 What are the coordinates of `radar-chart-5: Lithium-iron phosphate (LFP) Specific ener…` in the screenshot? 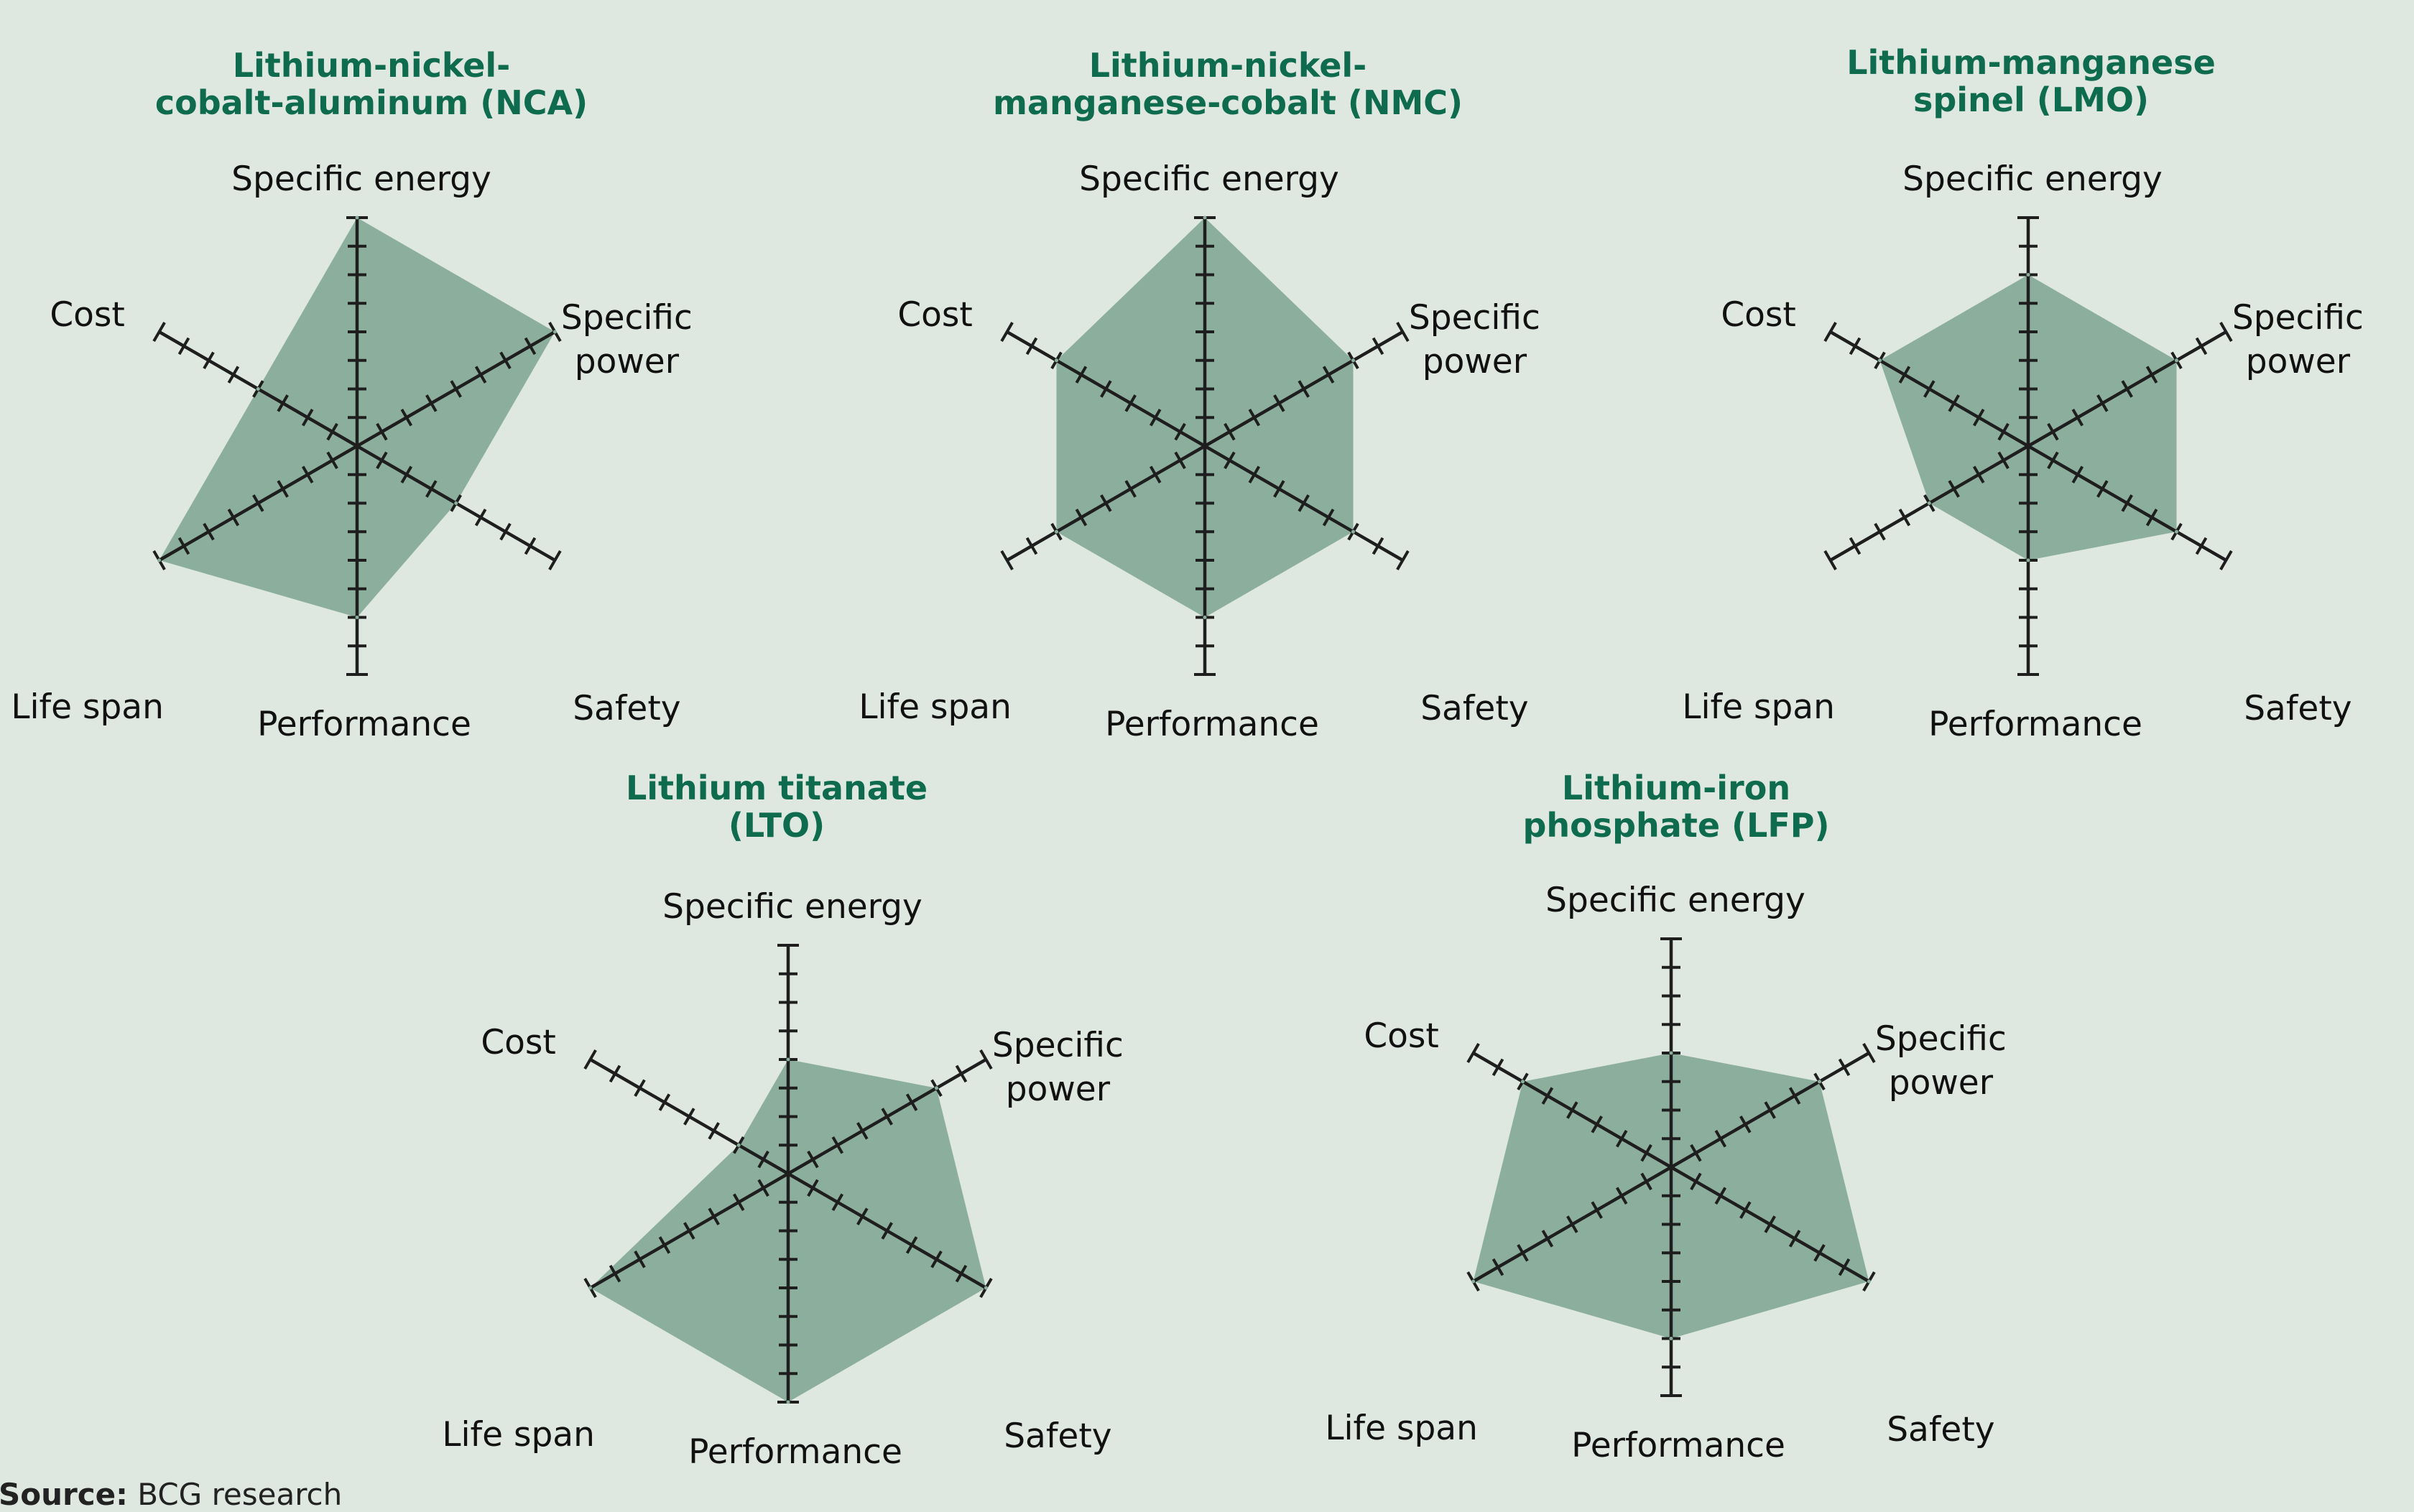 It's located at (1666, 1117).